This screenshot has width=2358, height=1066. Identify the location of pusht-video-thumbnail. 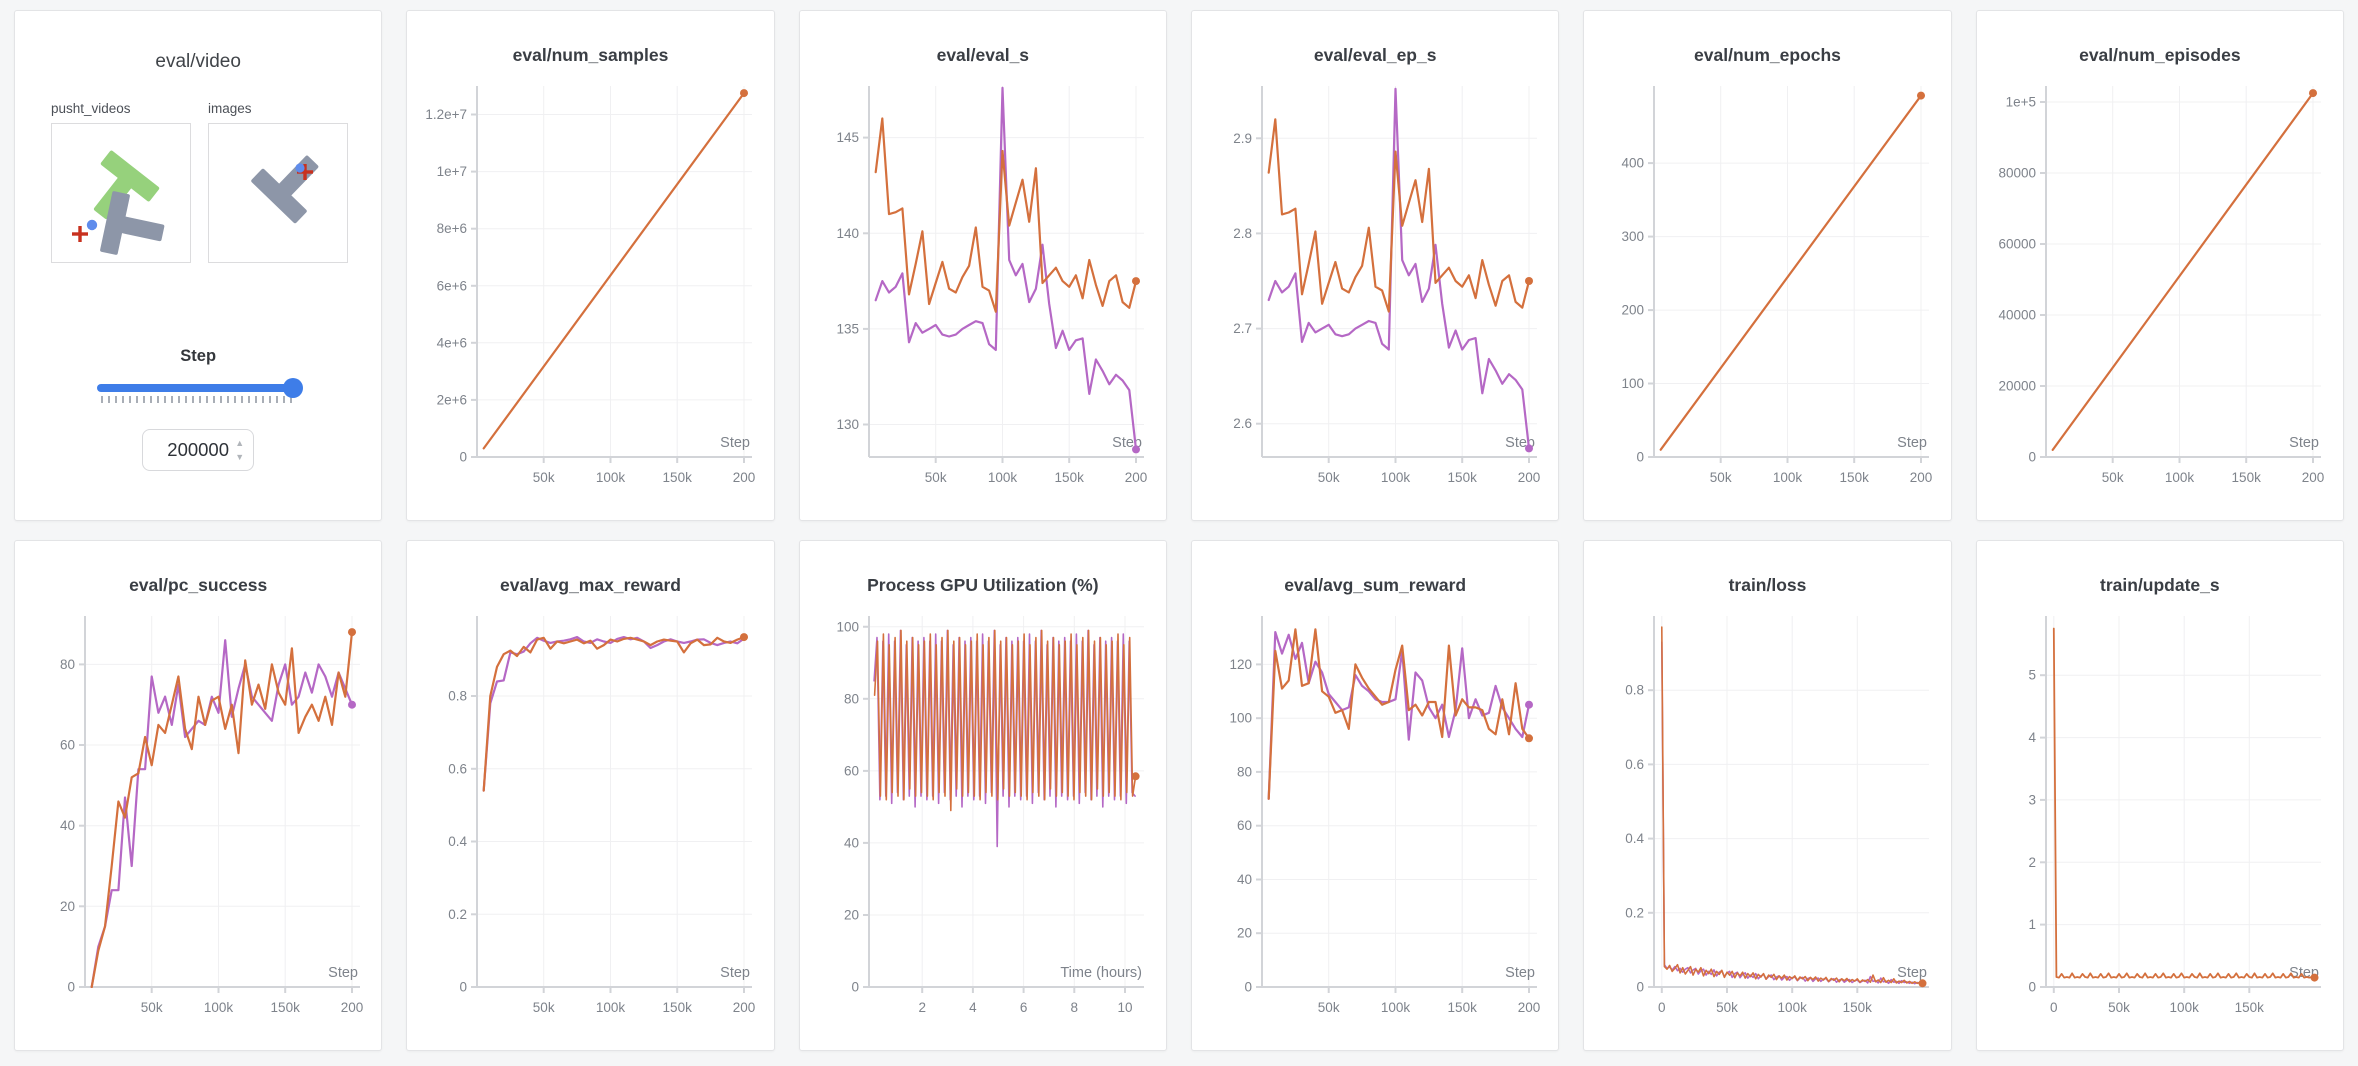
(121, 193).